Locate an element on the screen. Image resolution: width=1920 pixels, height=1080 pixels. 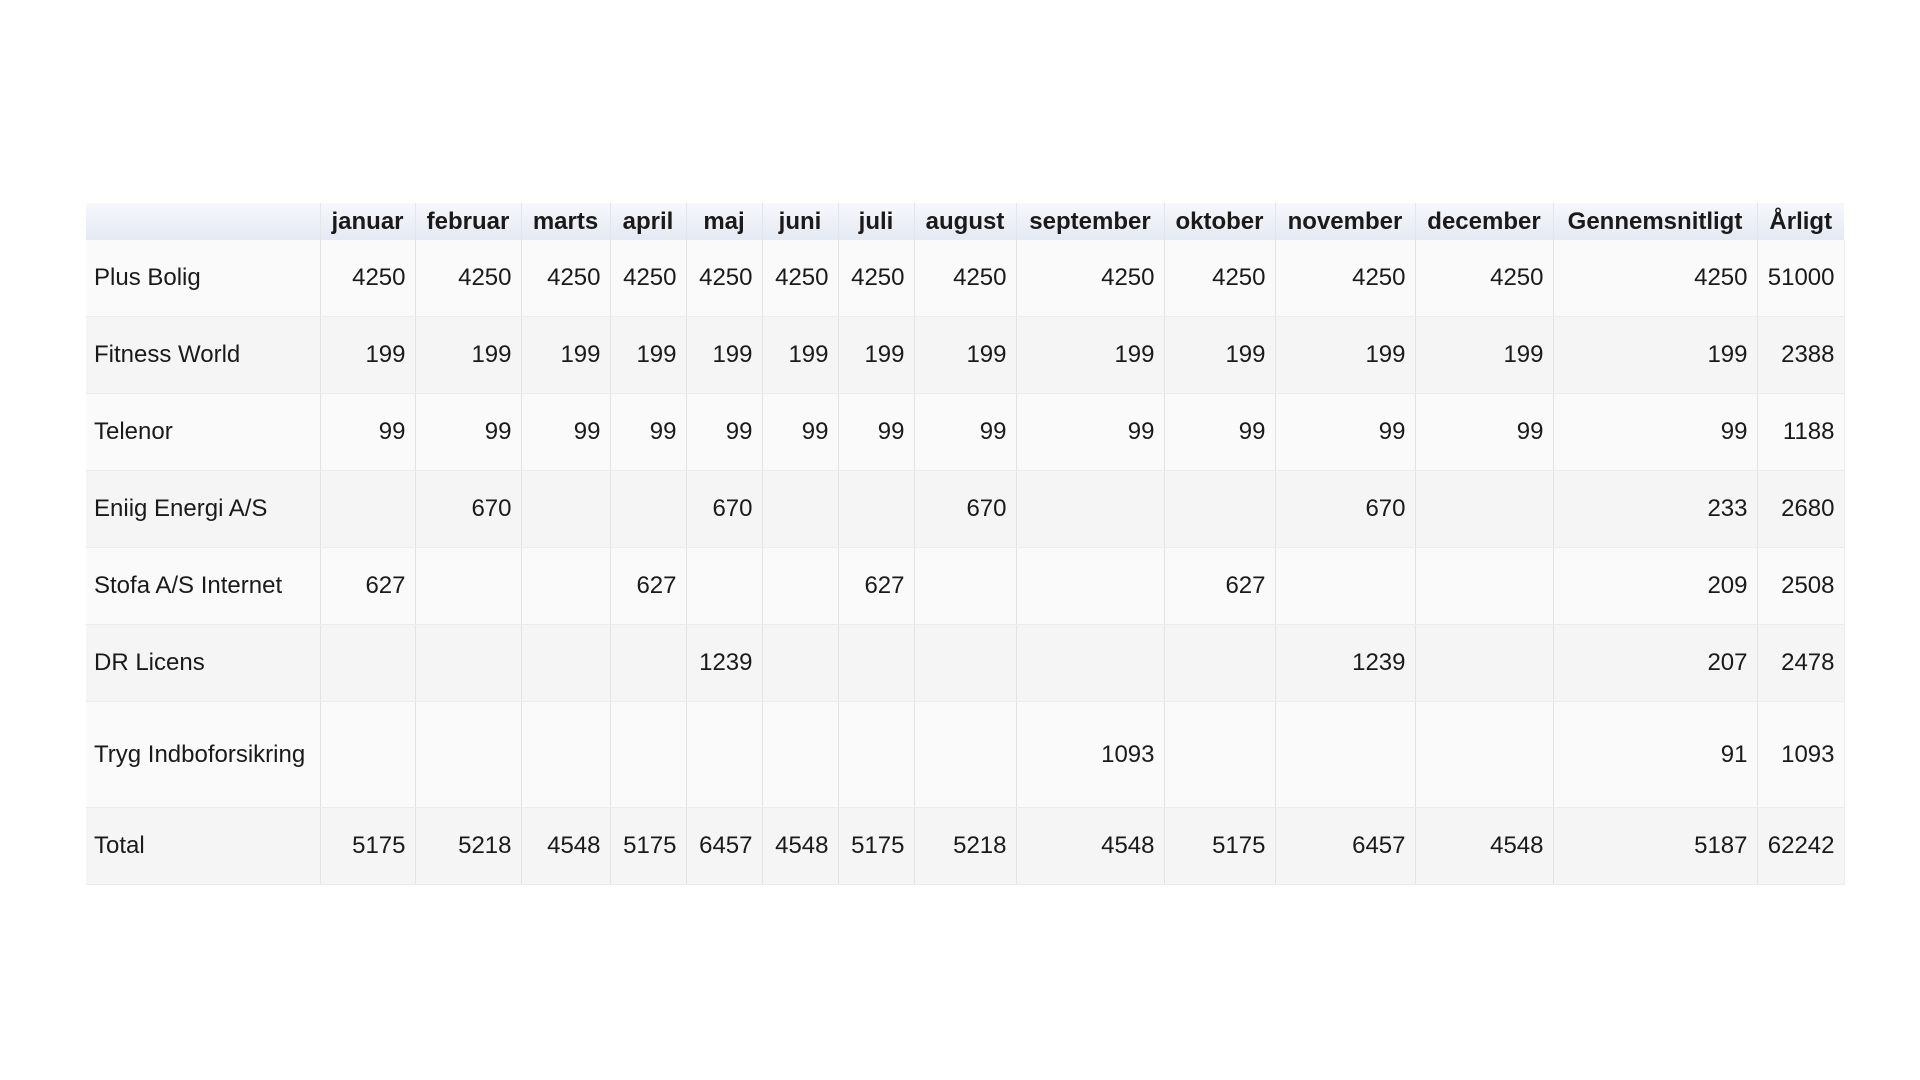
table-cell: 1239 is located at coordinates (724, 663).